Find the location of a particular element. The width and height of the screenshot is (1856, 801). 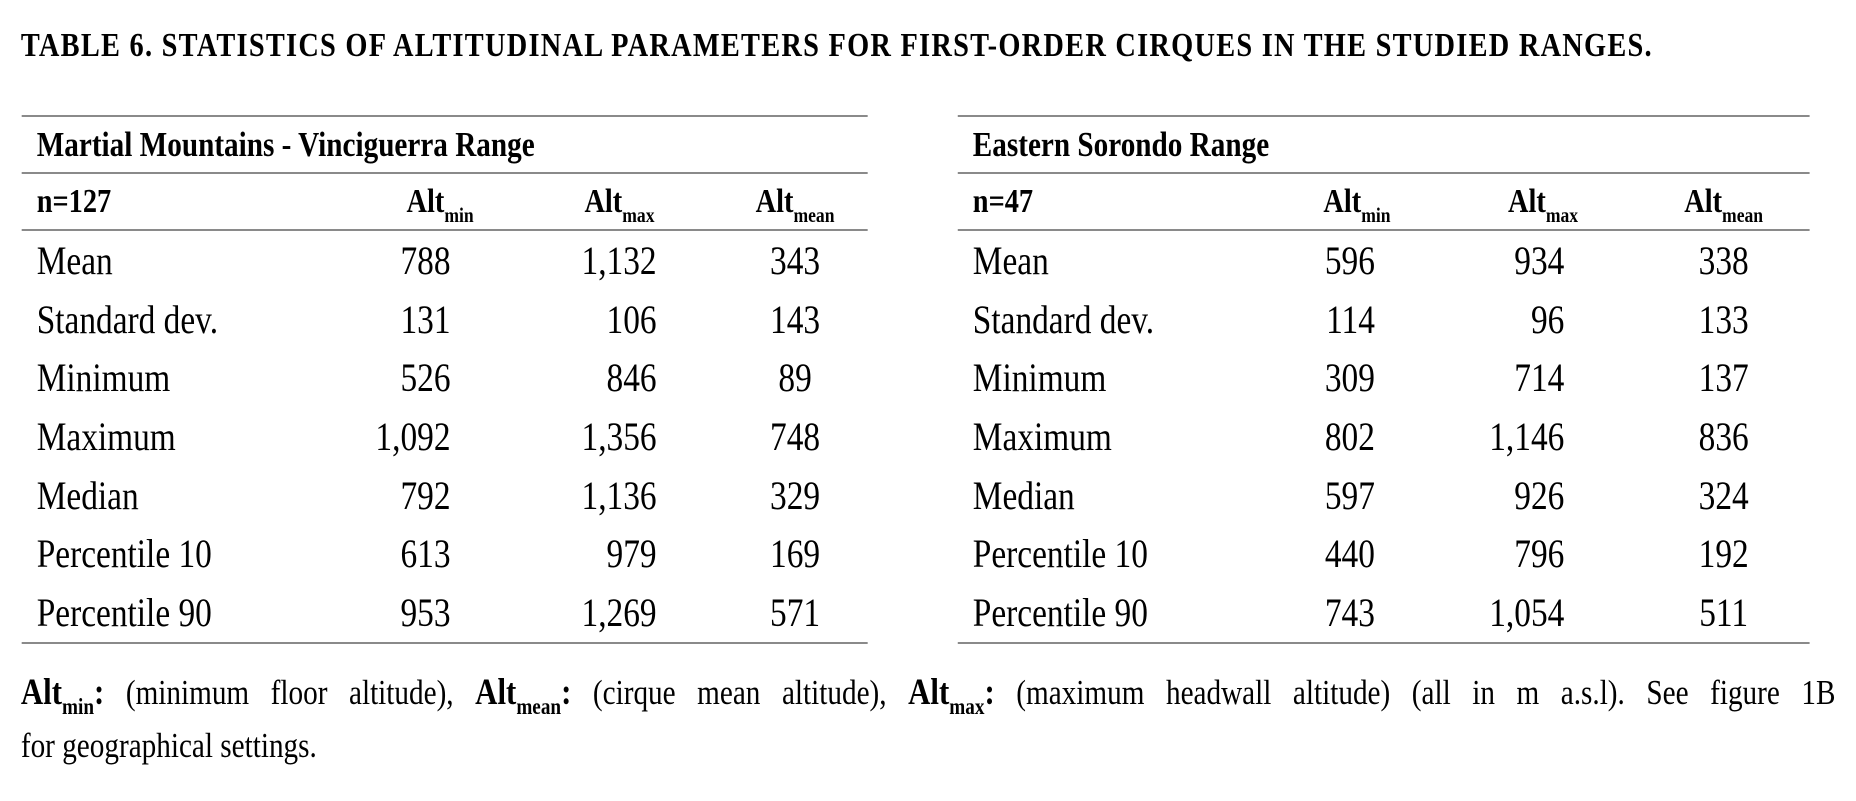

table-row: Maximum 802 1,146 836 is located at coordinates (1384, 436).